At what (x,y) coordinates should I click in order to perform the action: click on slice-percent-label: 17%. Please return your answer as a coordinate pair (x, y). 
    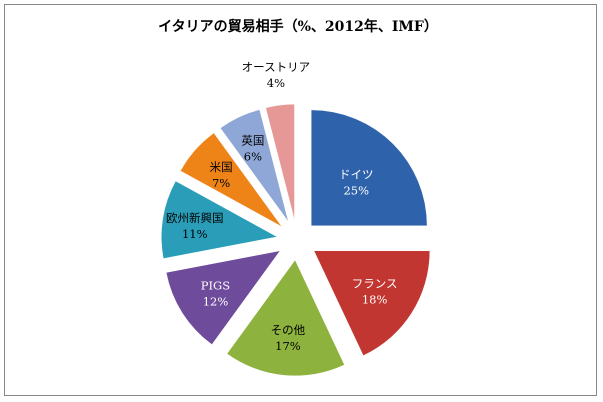
    Looking at the image, I should click on (288, 346).